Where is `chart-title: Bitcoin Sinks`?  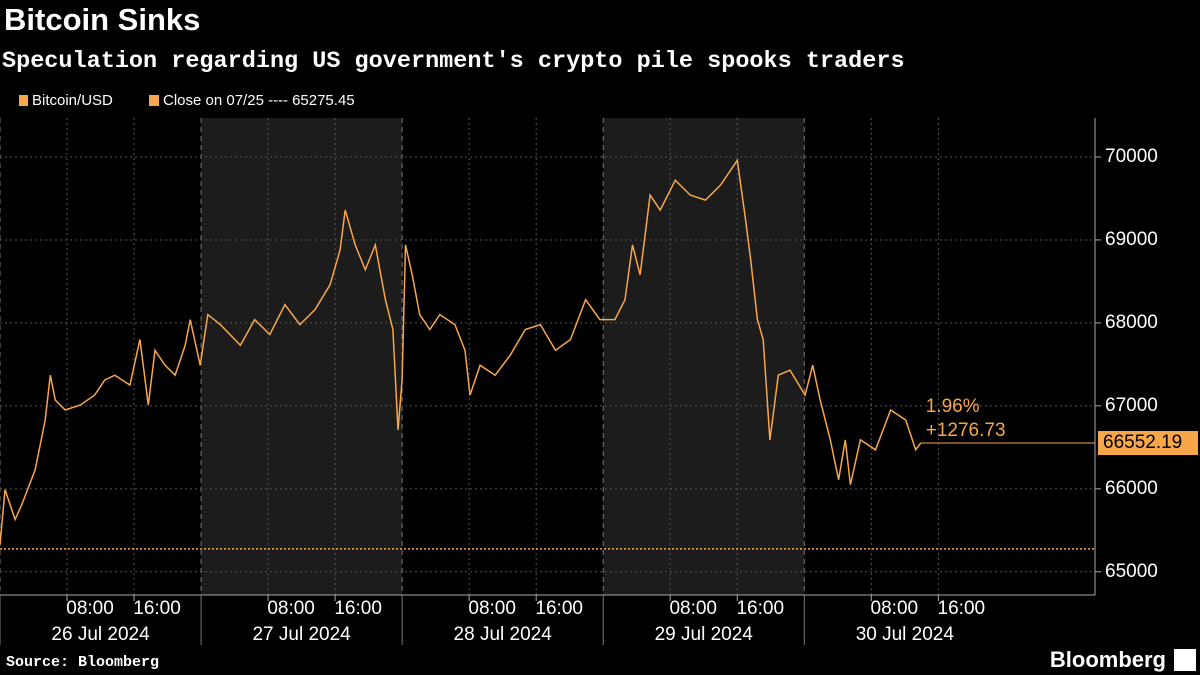 chart-title: Bitcoin Sinks is located at coordinates (102, 19).